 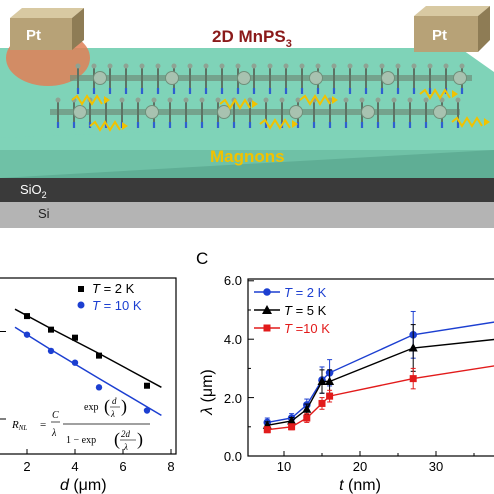 I want to click on formula-frac1-den: λ, so click(x=112, y=414).